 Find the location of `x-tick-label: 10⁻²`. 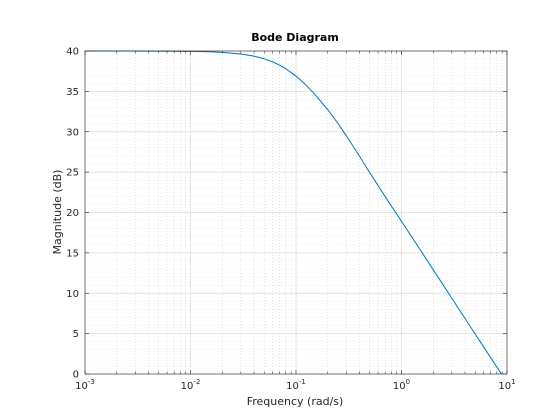

x-tick-label: 10⁻² is located at coordinates (191, 385).